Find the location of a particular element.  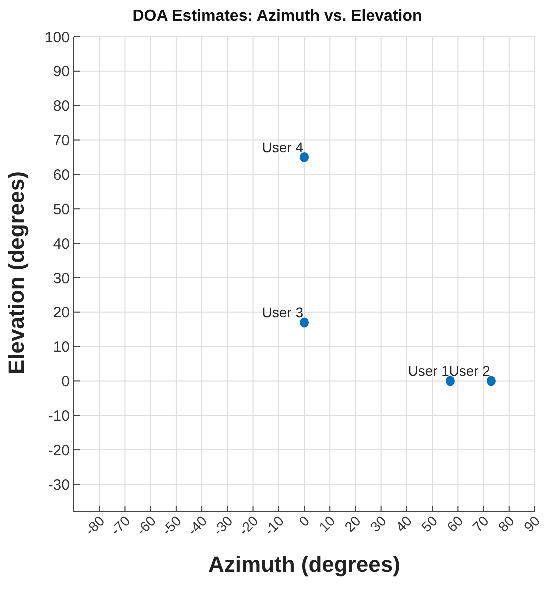

y-tick-label: 0 is located at coordinates (66, 382).